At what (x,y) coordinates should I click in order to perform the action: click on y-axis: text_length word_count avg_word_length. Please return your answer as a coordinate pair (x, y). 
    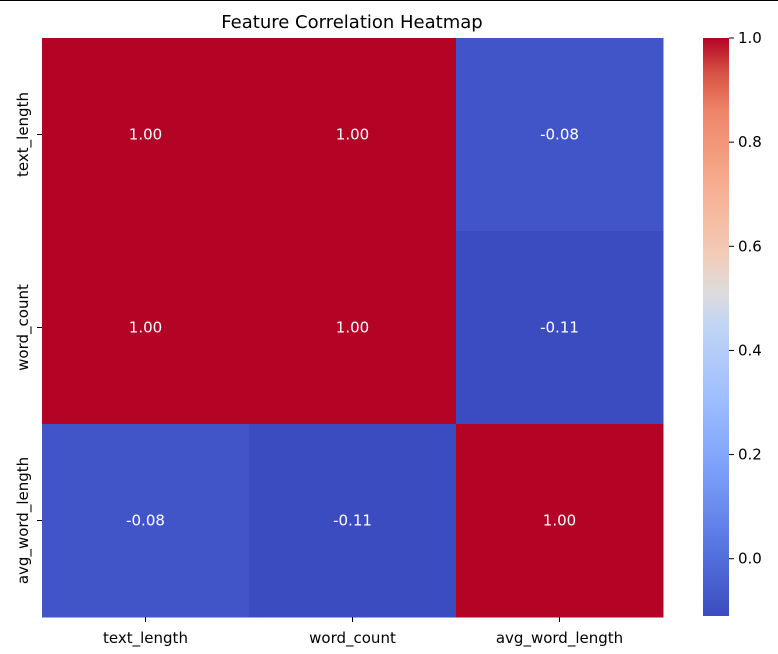
    Looking at the image, I should click on (28, 338).